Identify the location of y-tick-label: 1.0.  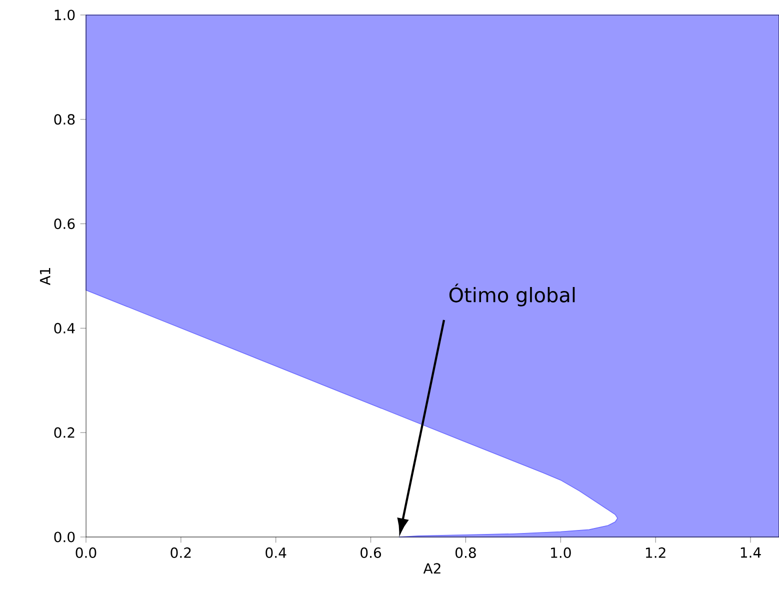
(64, 15).